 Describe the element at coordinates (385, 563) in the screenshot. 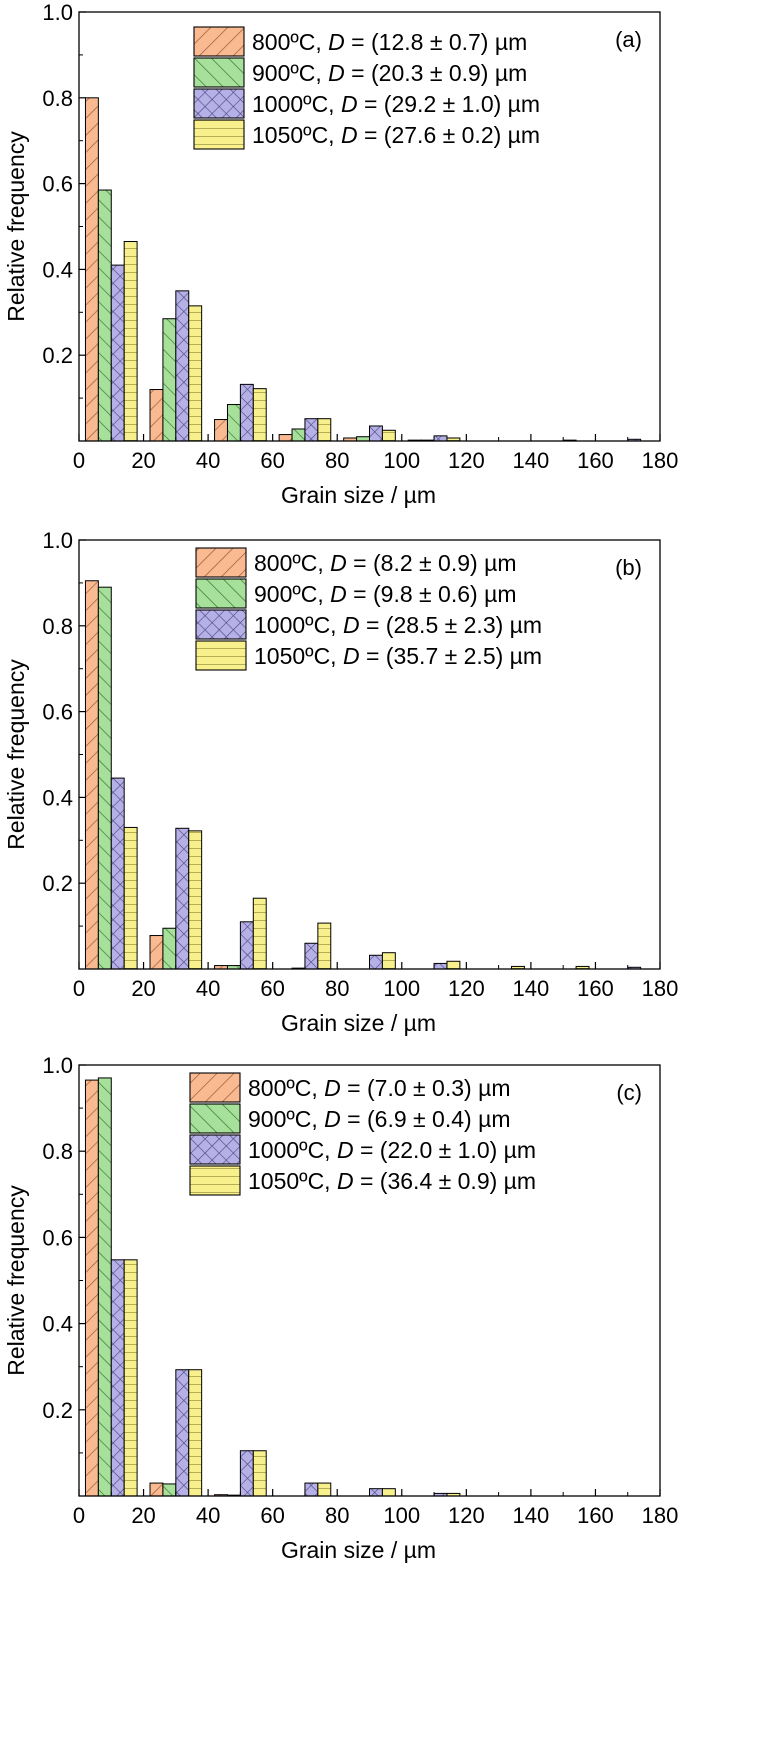

I see `legend-label-800c: 800ºC, D = (8.2 ± 0.9) µm` at that location.